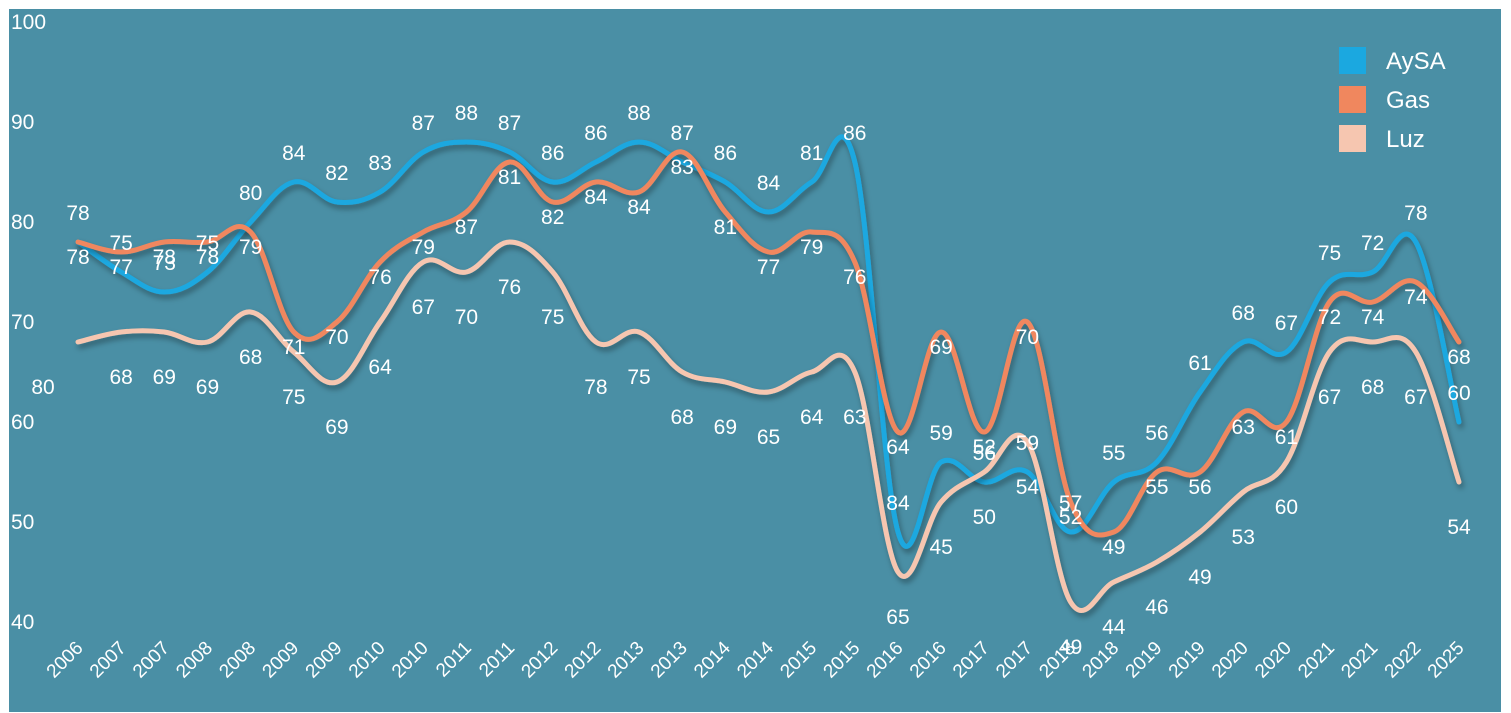 The height and width of the screenshot is (713, 1511). What do you see at coordinates (1352, 60) in the screenshot?
I see `legend-swatch-aysa` at bounding box center [1352, 60].